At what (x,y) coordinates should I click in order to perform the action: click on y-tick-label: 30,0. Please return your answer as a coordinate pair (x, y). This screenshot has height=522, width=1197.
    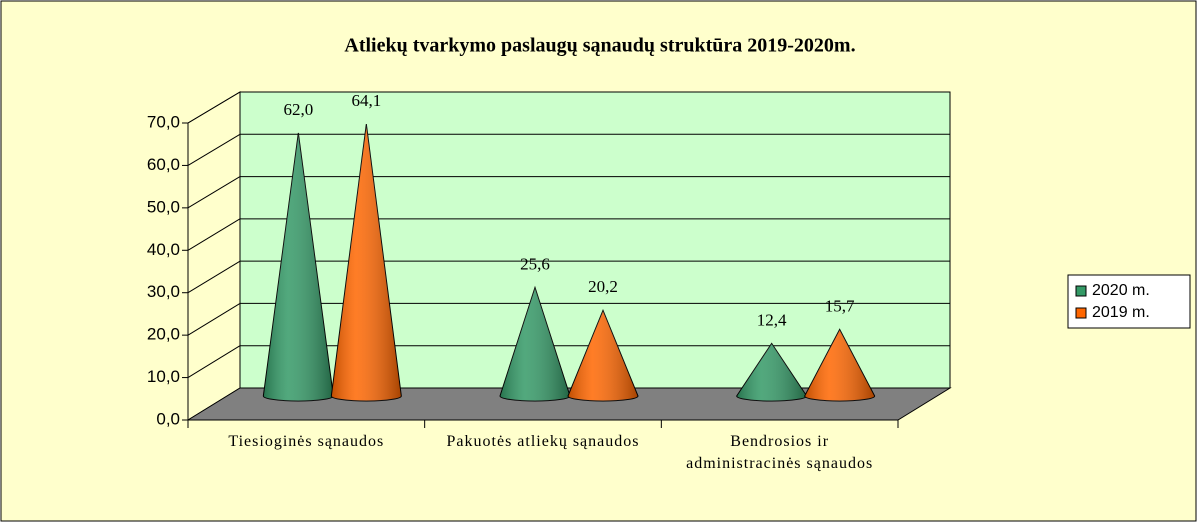
    Looking at the image, I should click on (163, 291).